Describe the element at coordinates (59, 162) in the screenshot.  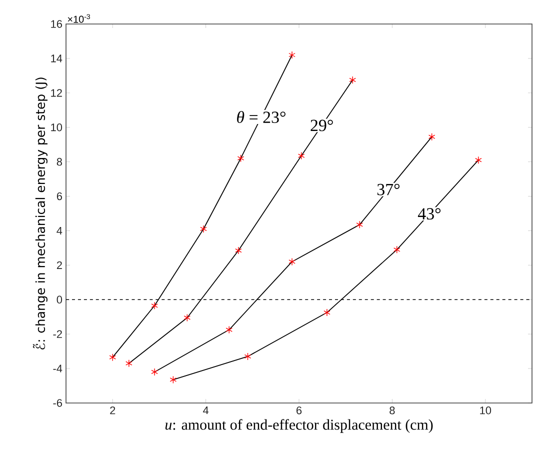
I see `y-tick-label: 8` at that location.